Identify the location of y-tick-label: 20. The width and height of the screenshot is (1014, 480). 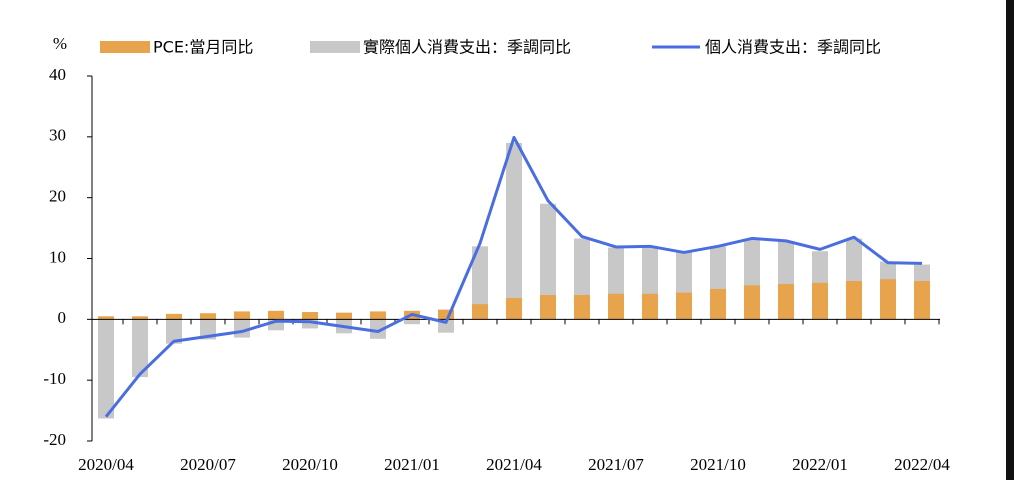
(57, 196).